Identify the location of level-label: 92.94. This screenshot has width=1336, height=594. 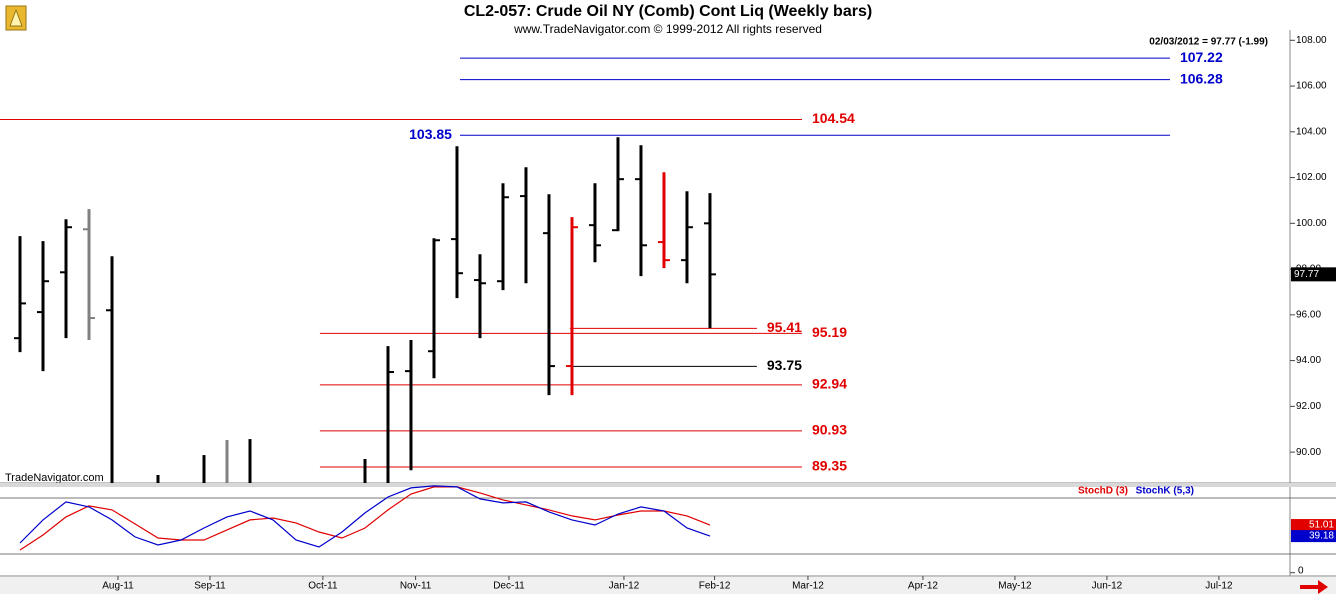
(829, 384).